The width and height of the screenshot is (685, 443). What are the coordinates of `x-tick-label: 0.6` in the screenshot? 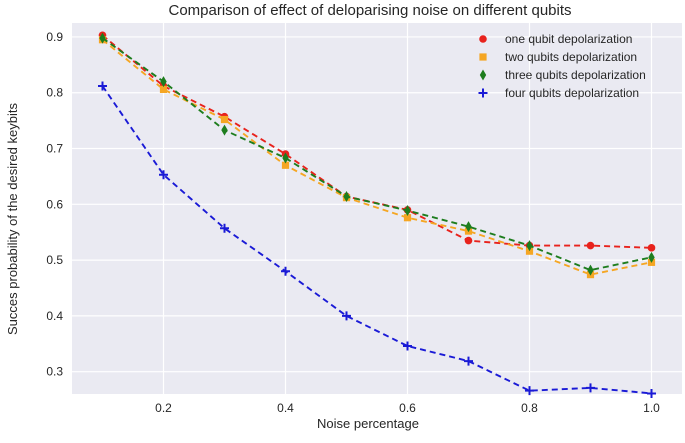 It's located at (407, 408).